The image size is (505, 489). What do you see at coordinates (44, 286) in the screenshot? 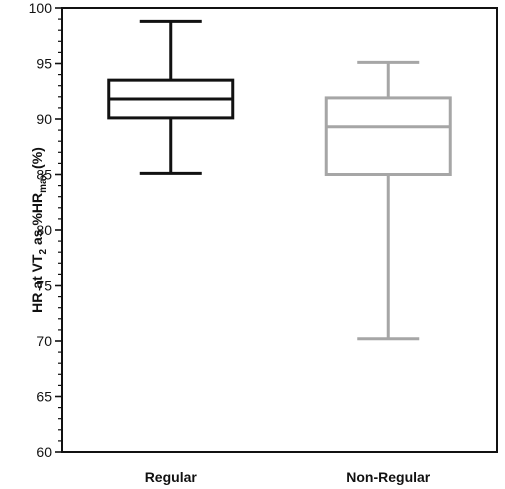
I see `y-tick-label: 75` at bounding box center [44, 286].